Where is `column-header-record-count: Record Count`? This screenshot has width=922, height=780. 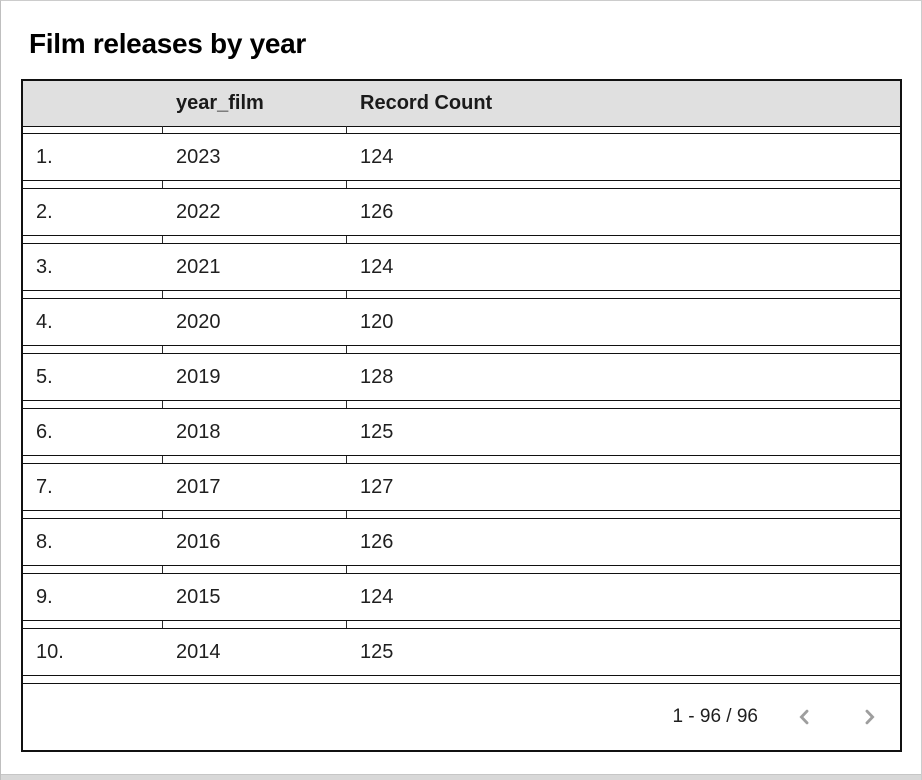
column-header-record-count: Record Count is located at coordinates (426, 103).